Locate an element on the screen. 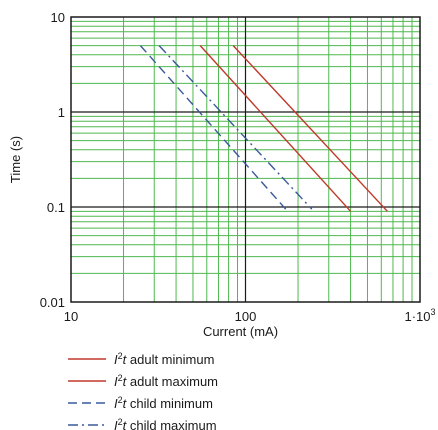  legend-label-1: I2t adult minimum is located at coordinates (164, 359).